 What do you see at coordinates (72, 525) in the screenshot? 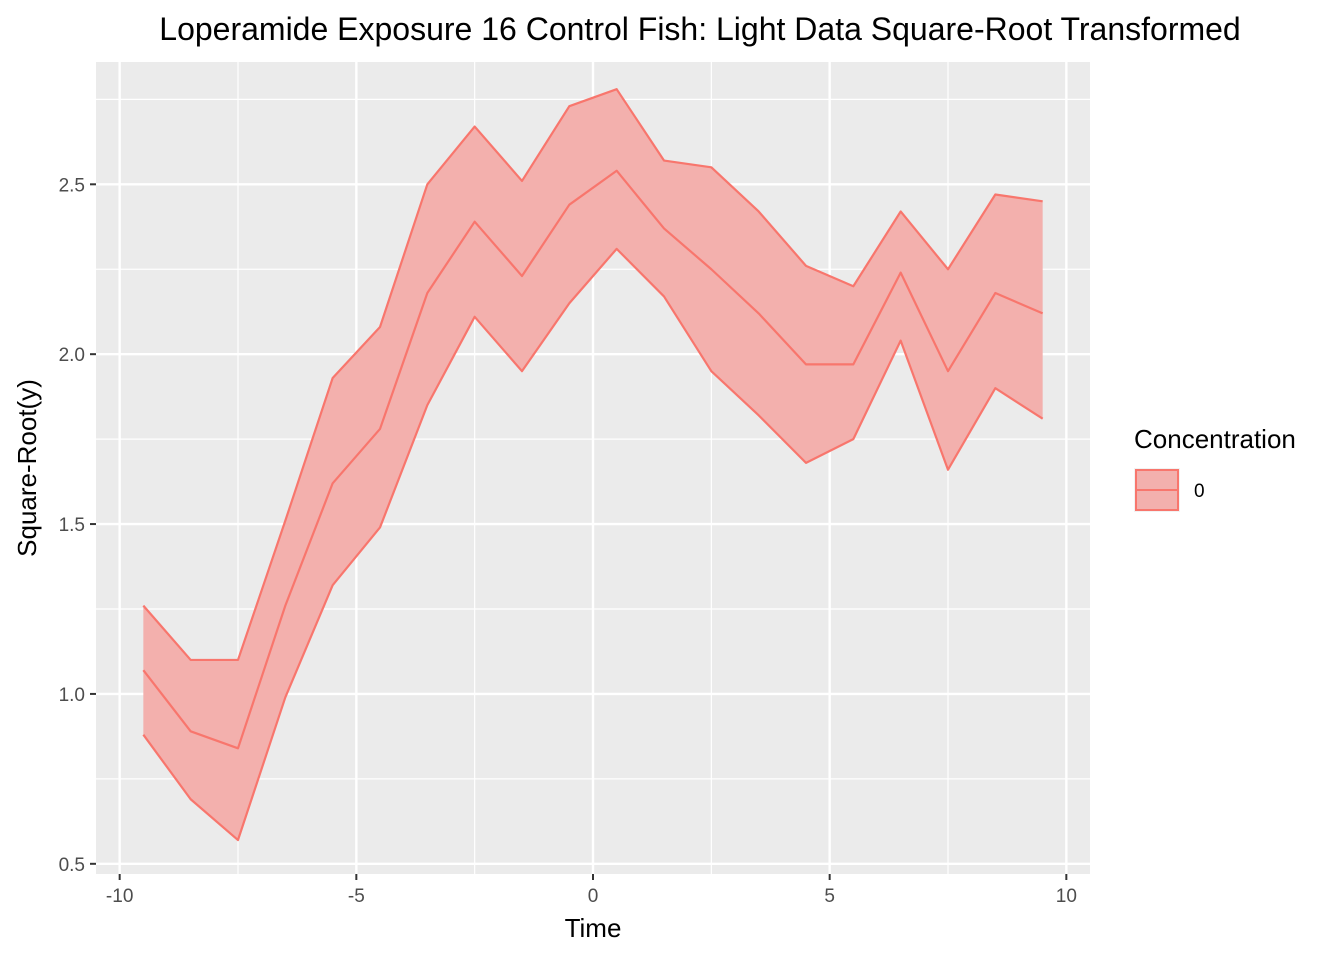
I see `y-tick-label: 1.5` at bounding box center [72, 525].